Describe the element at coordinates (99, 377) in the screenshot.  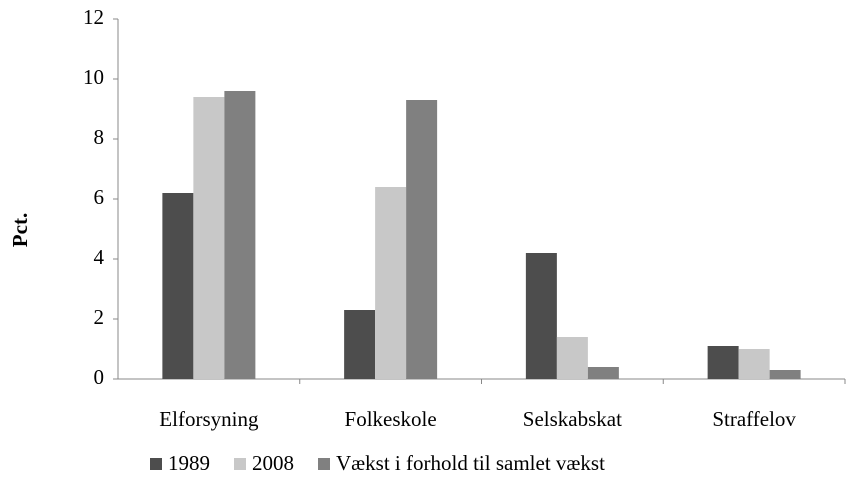
I see `y-tick-label: 0` at that location.